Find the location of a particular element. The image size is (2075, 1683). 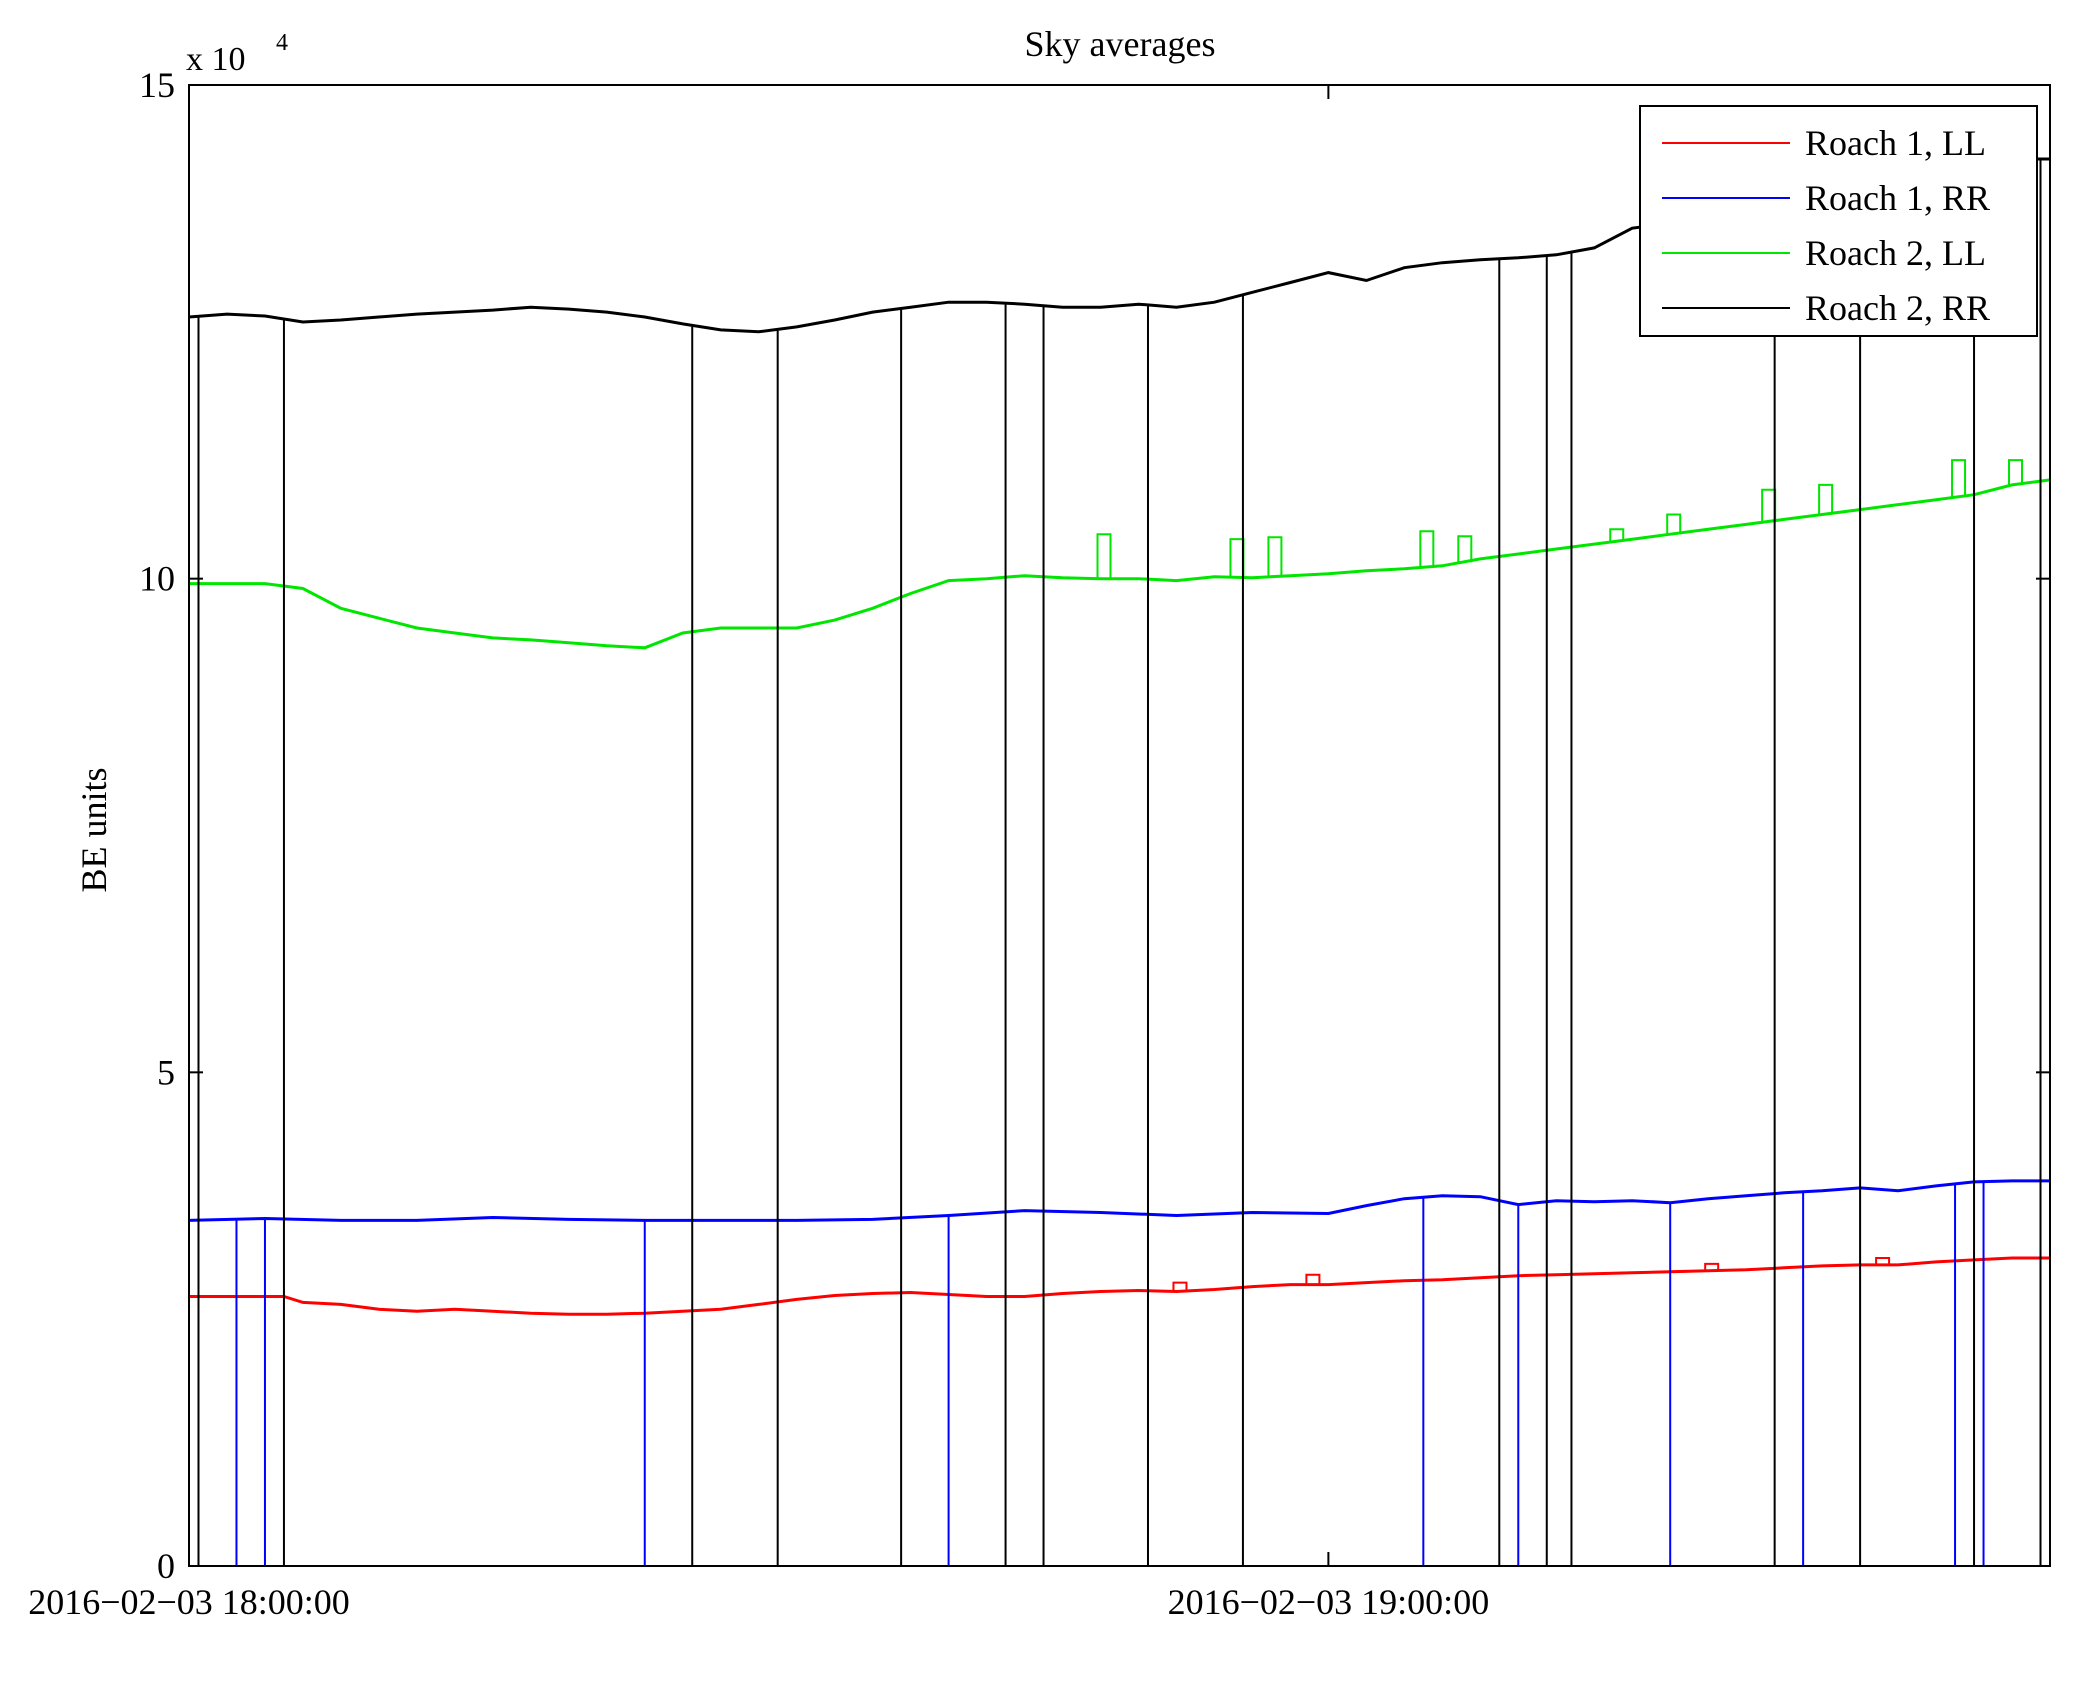

legend-item: Roach 2, RR is located at coordinates (1826, 308).